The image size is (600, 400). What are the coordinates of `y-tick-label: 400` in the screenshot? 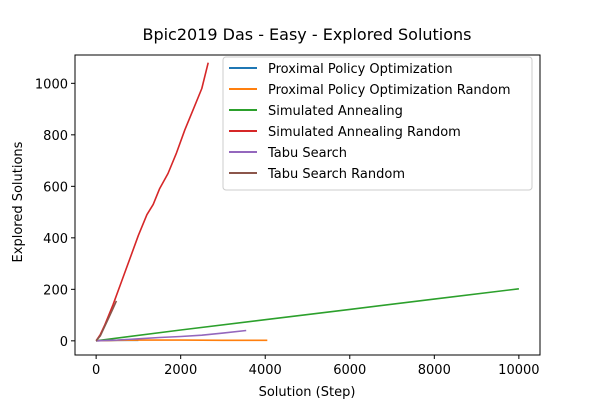 It's located at (55, 239).